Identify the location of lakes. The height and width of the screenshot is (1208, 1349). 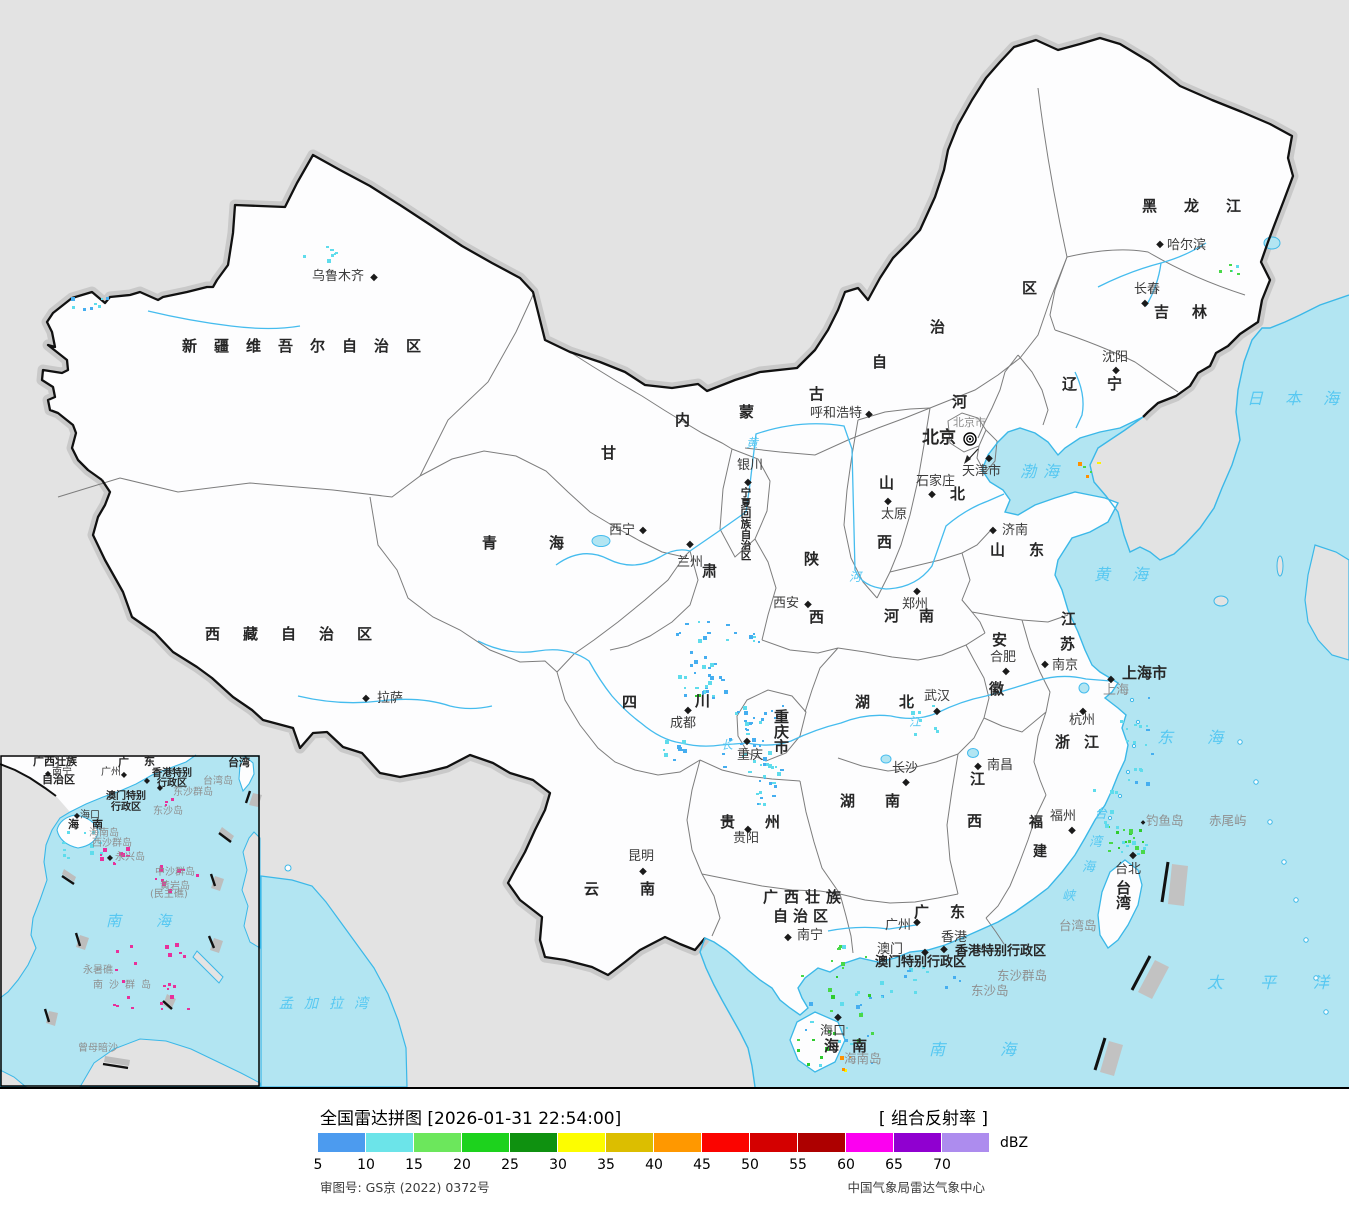
(840, 649).